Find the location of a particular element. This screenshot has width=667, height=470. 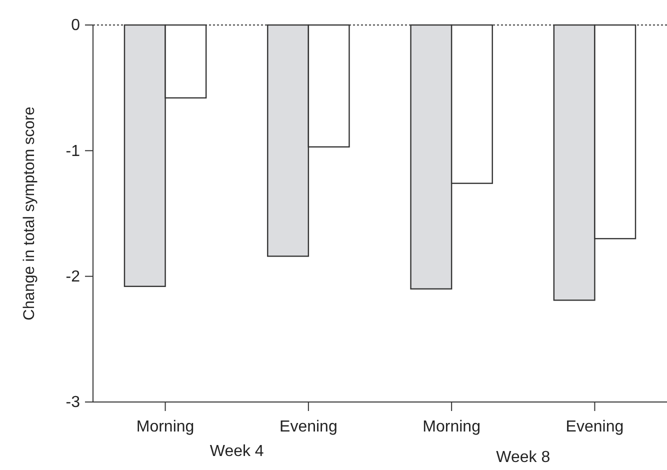

y-tick-label: 0 is located at coordinates (75, 25).